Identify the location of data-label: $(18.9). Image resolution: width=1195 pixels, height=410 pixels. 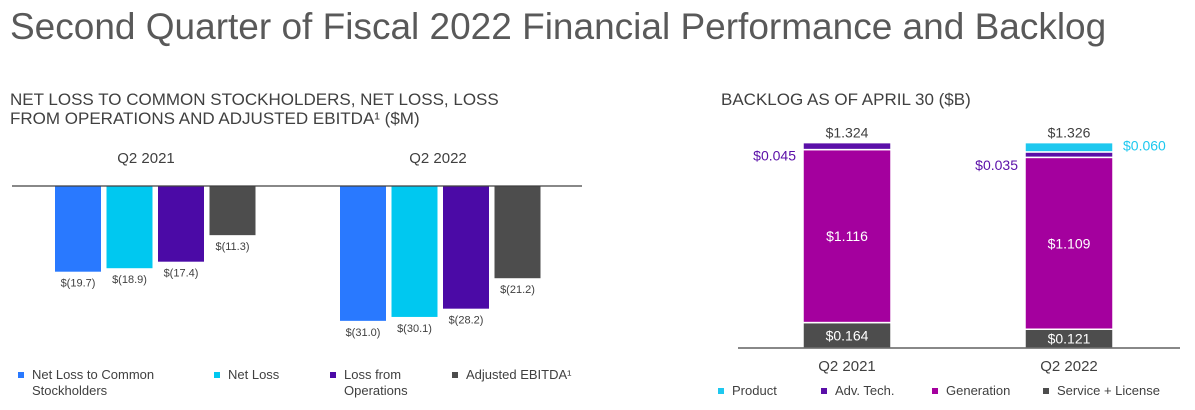
(129, 280).